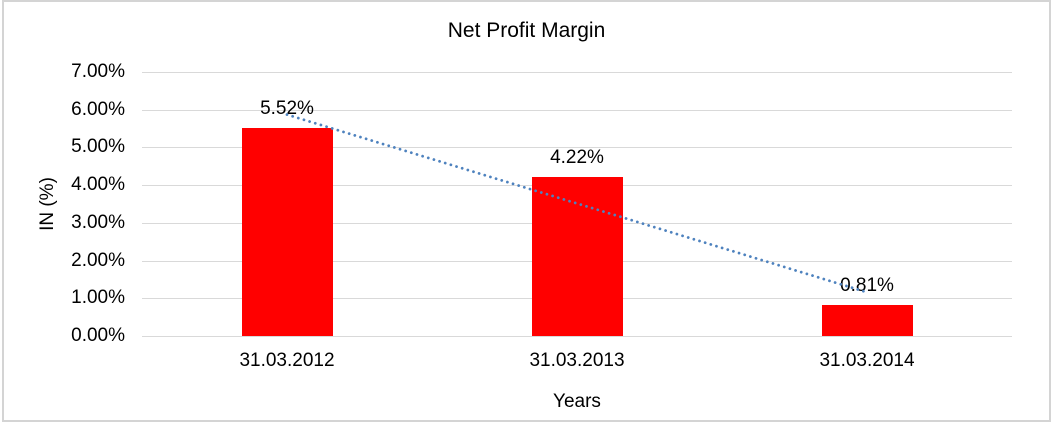  I want to click on y-tick-label: 7.00%, so click(98, 71).